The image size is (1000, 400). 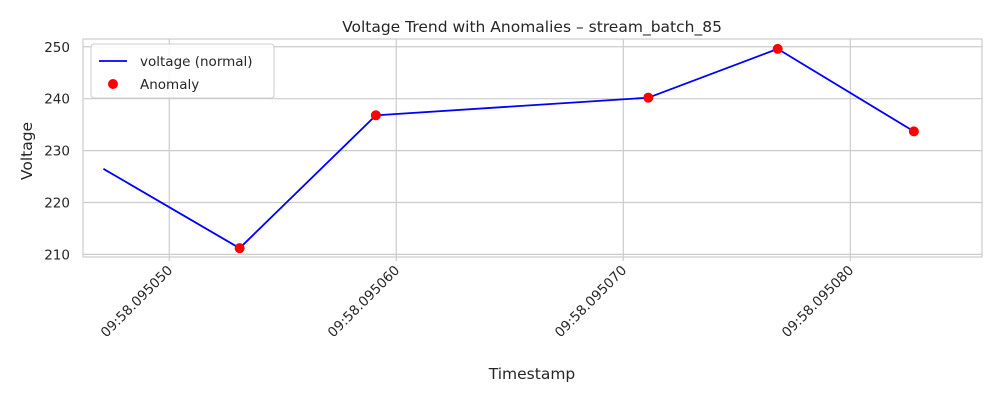 What do you see at coordinates (57, 152) in the screenshot?
I see `y-tick-label: 230` at bounding box center [57, 152].